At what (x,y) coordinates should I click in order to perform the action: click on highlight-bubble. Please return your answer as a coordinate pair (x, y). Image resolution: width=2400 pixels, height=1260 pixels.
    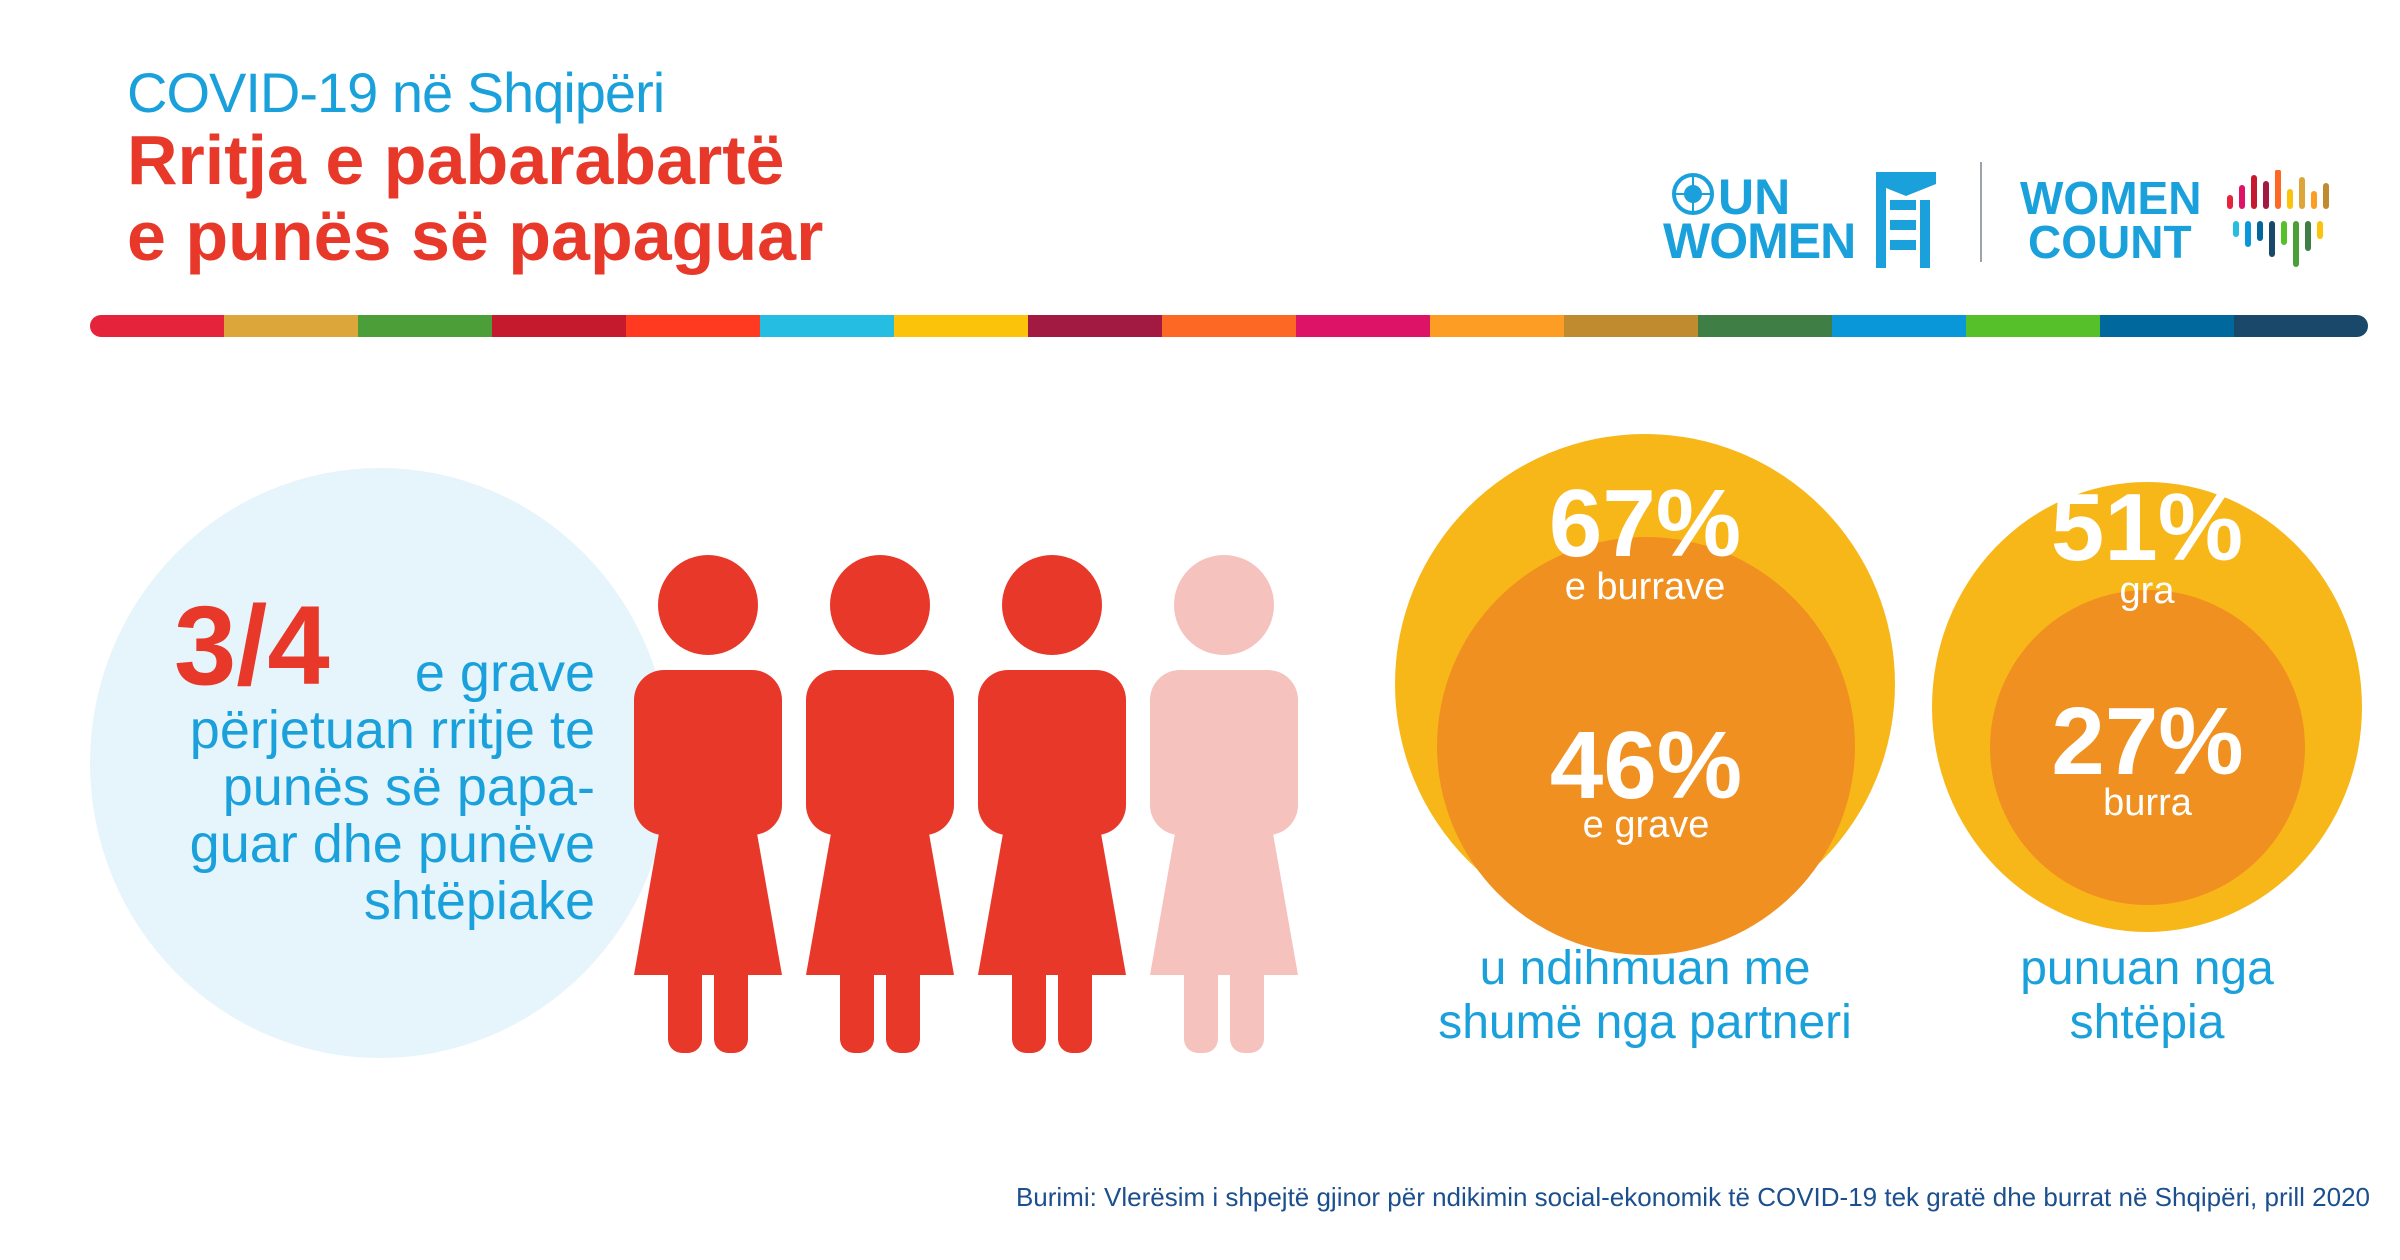
    Looking at the image, I should click on (380, 763).